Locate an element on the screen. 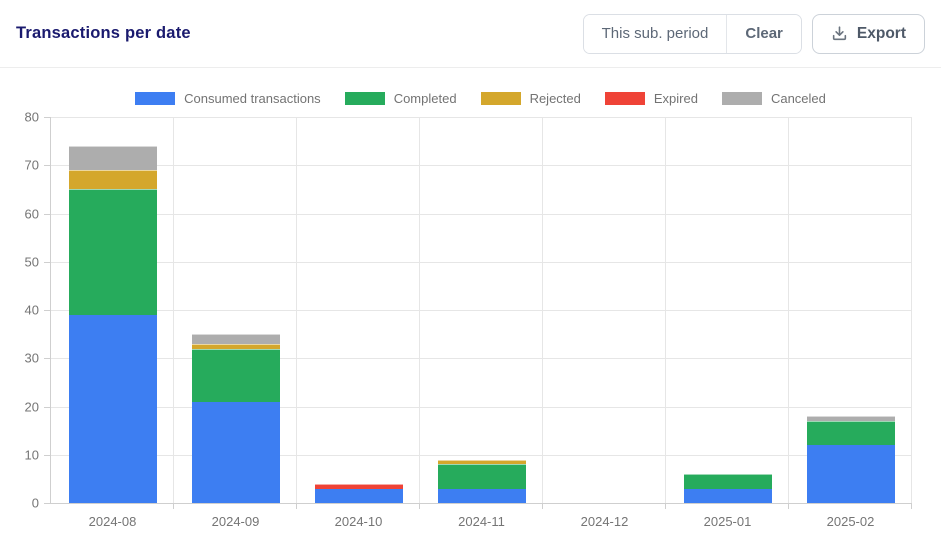  x-axis-label: 2024-12 is located at coordinates (604, 521).